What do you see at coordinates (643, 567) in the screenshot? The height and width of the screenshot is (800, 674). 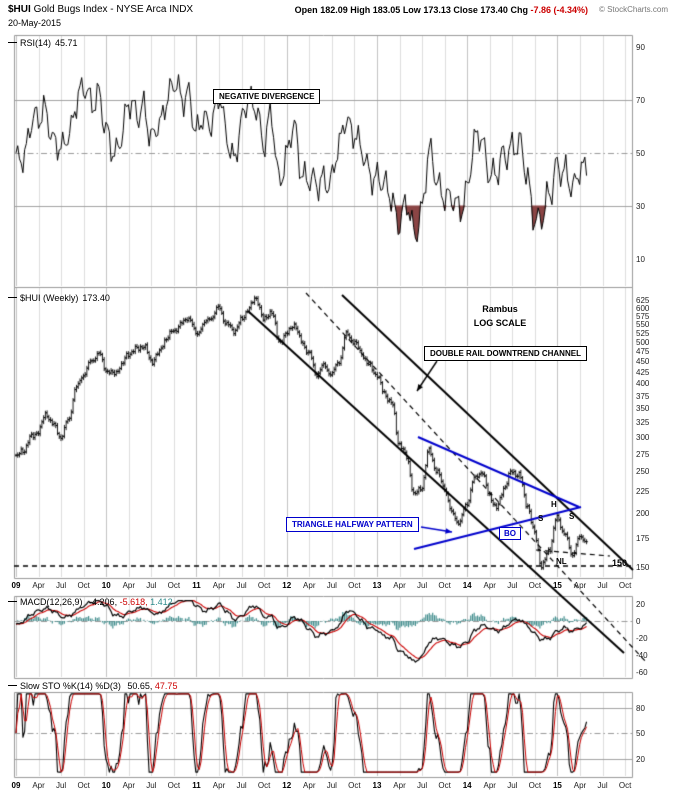 I see `price-axis-tick: 150` at bounding box center [643, 567].